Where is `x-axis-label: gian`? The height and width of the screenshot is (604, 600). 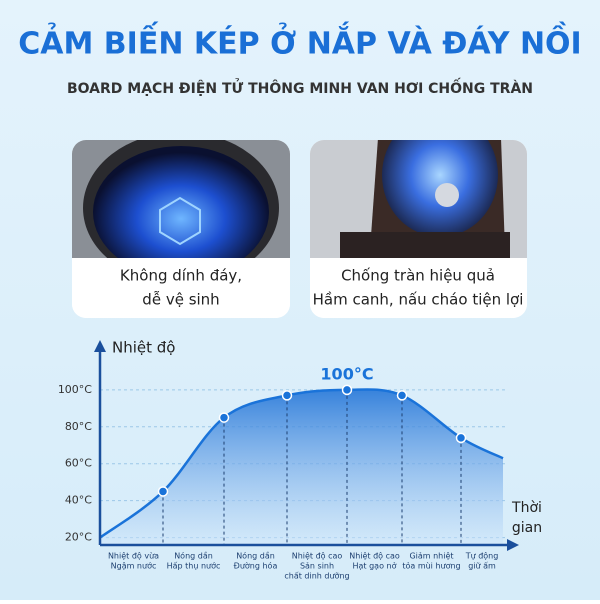 x-axis-label: gian is located at coordinates (527, 528).